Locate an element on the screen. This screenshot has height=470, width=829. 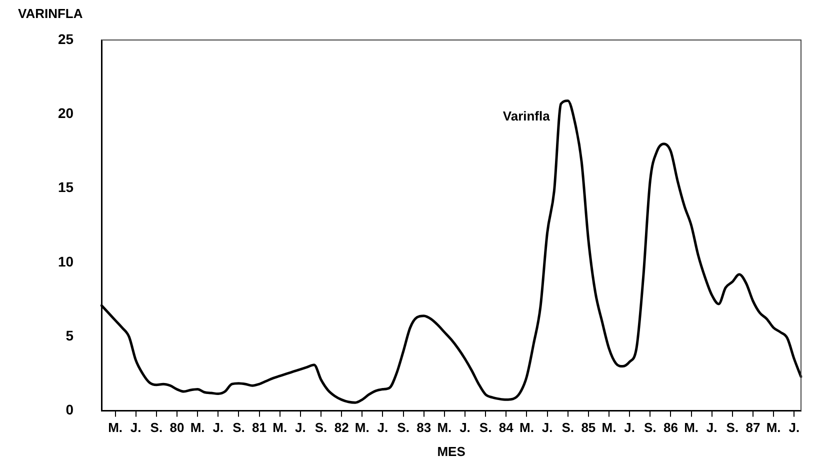
x-tick-label: 85 is located at coordinates (588, 428).